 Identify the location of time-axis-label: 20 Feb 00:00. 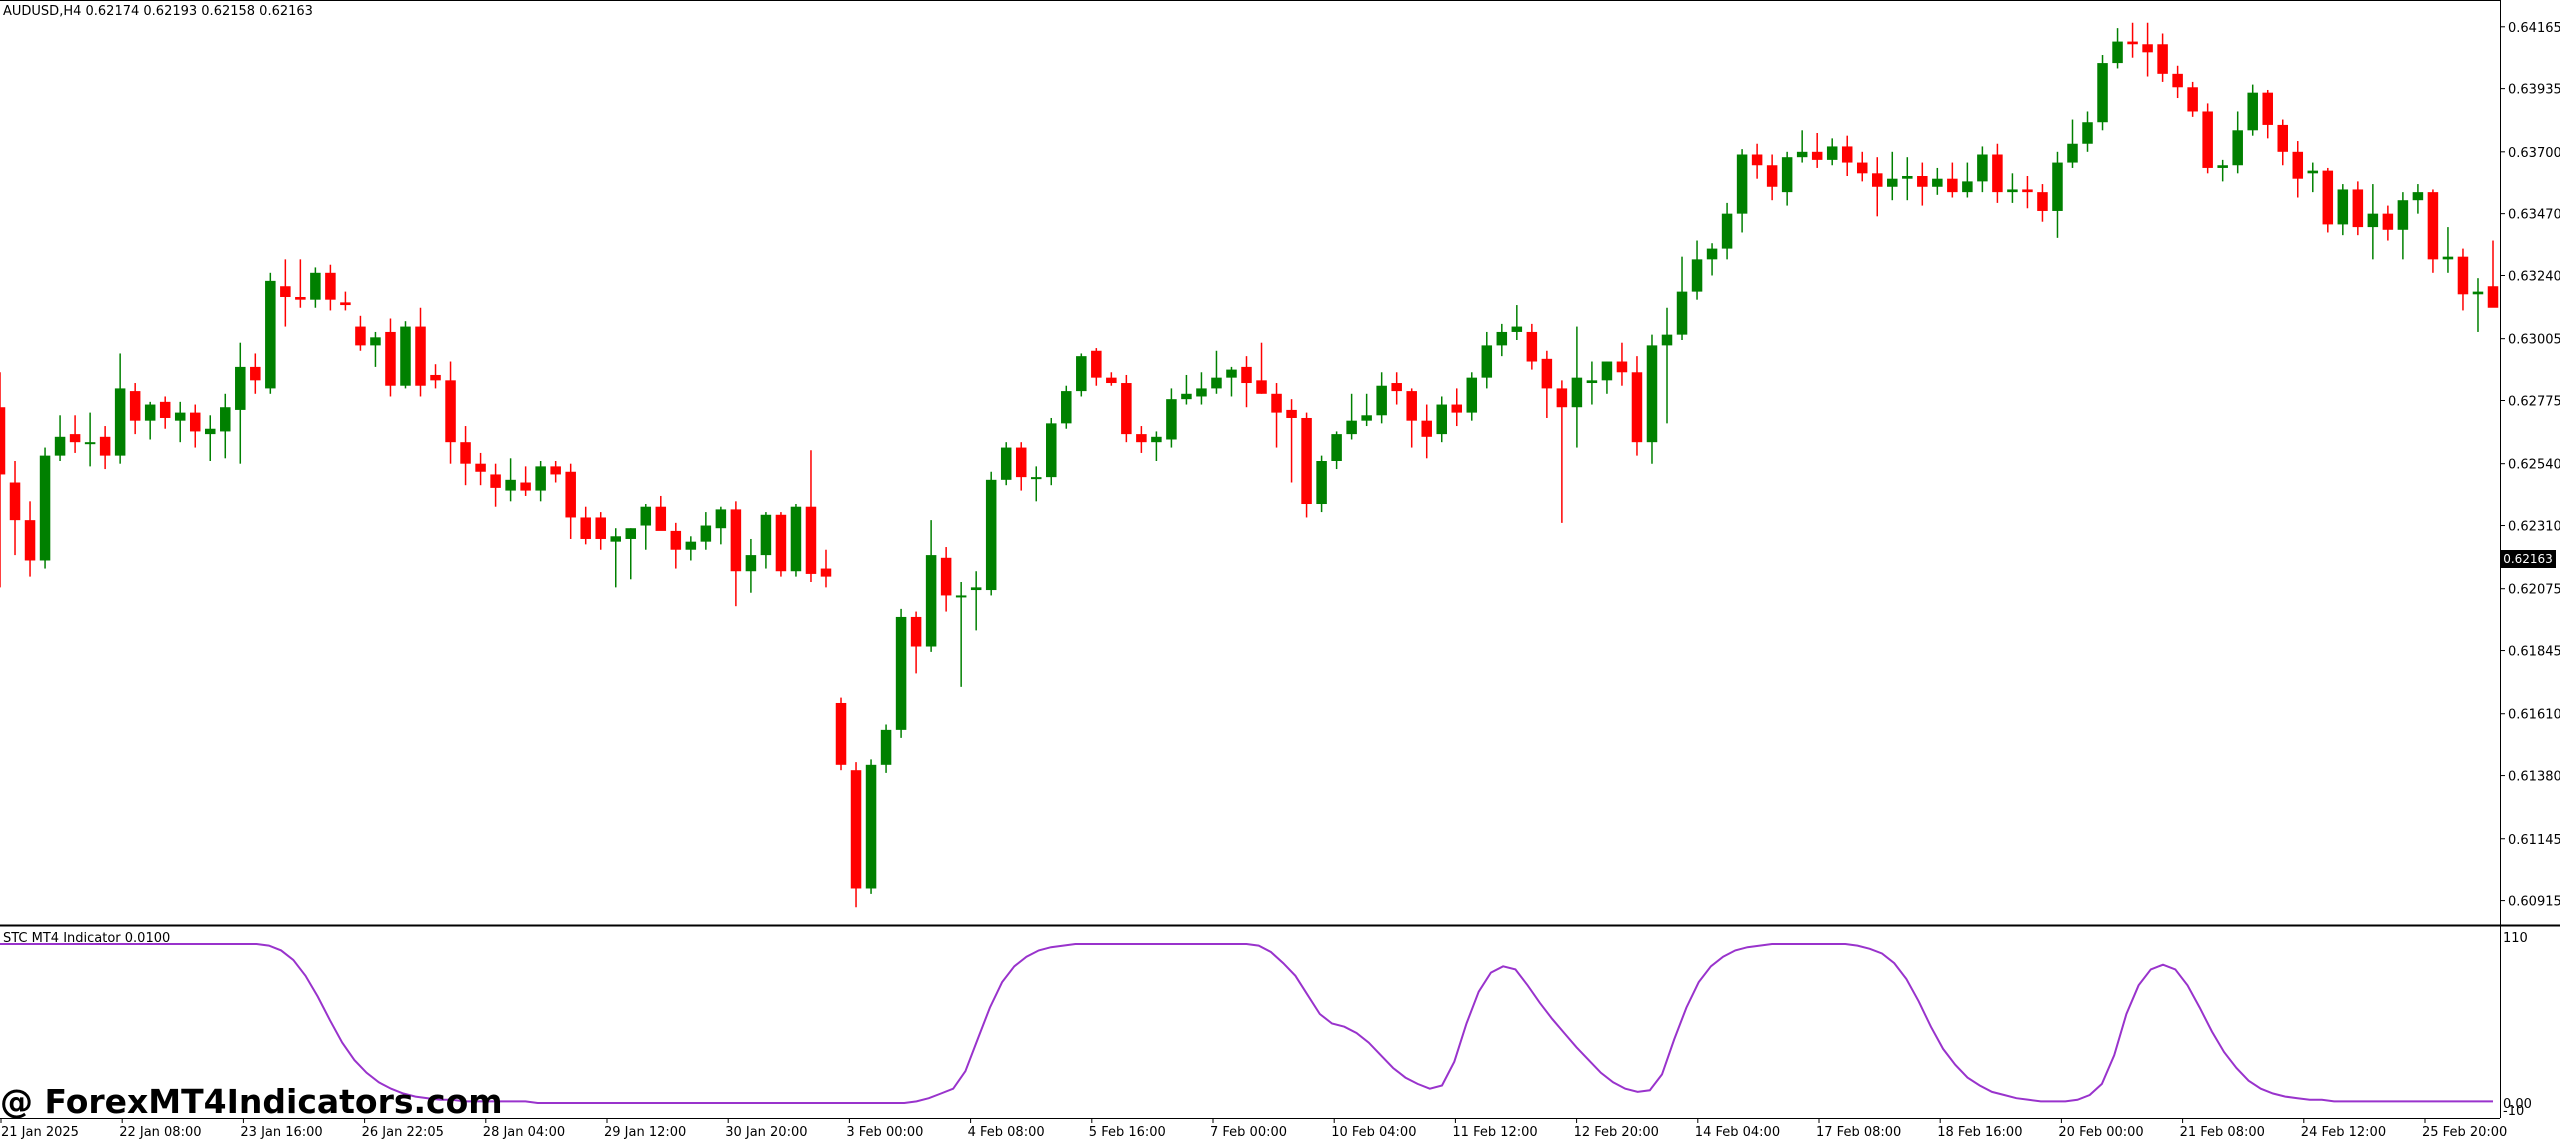
(2100, 1132).